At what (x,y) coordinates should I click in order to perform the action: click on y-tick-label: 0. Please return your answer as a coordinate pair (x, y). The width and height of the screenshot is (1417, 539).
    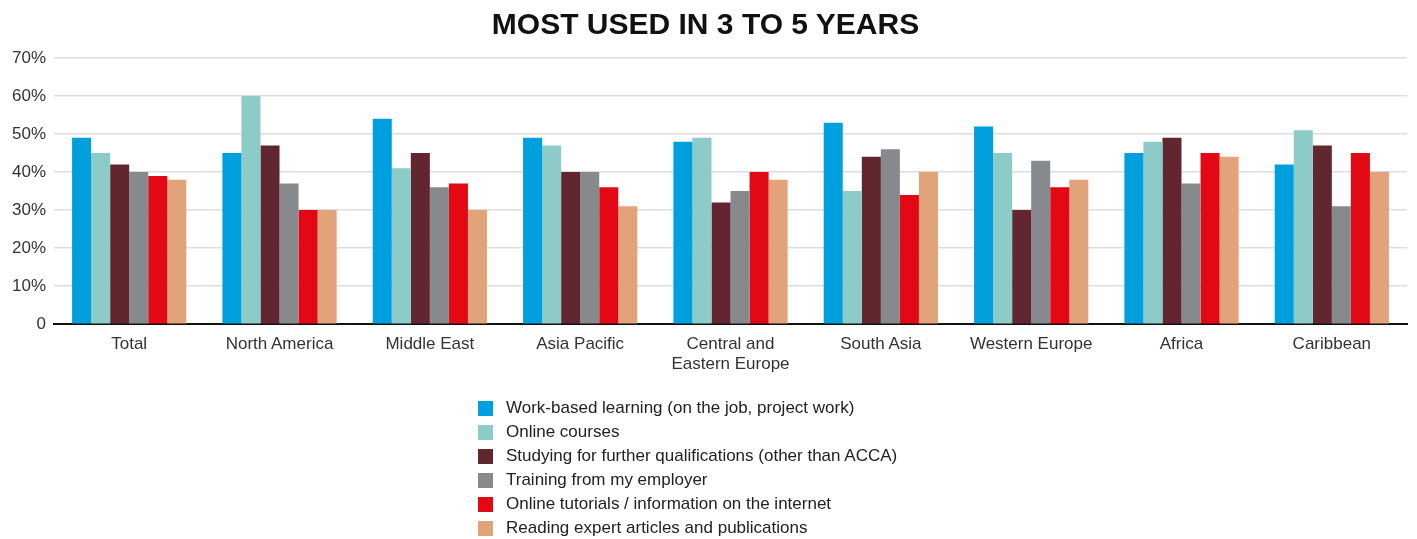
    Looking at the image, I should click on (41, 323).